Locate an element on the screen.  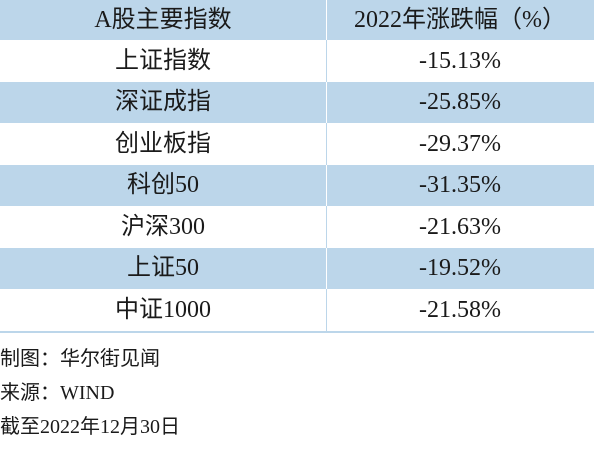
table-row: 沪深300 -21.63% is located at coordinates (297, 227).